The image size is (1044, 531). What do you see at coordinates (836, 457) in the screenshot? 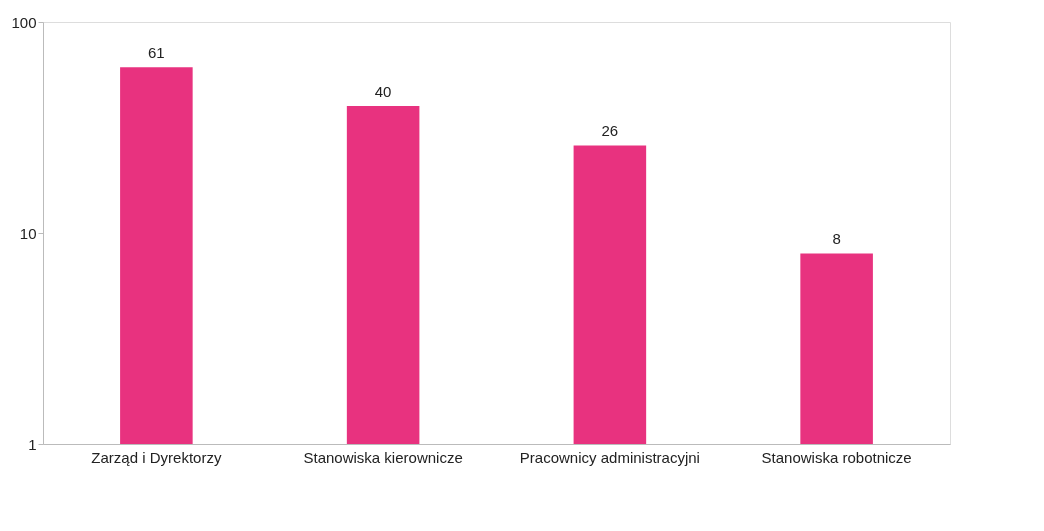
I see `x-tick-label: Stanowiska robotnicze` at bounding box center [836, 457].